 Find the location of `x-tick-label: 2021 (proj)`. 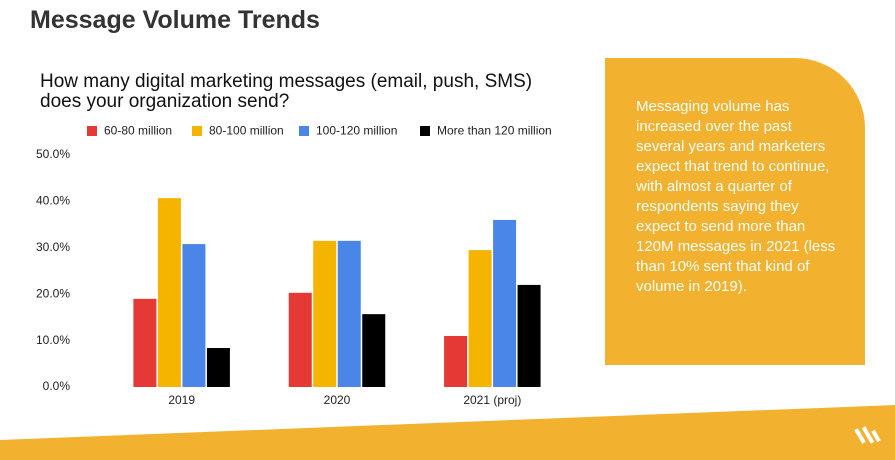

x-tick-label: 2021 (proj) is located at coordinates (492, 400).